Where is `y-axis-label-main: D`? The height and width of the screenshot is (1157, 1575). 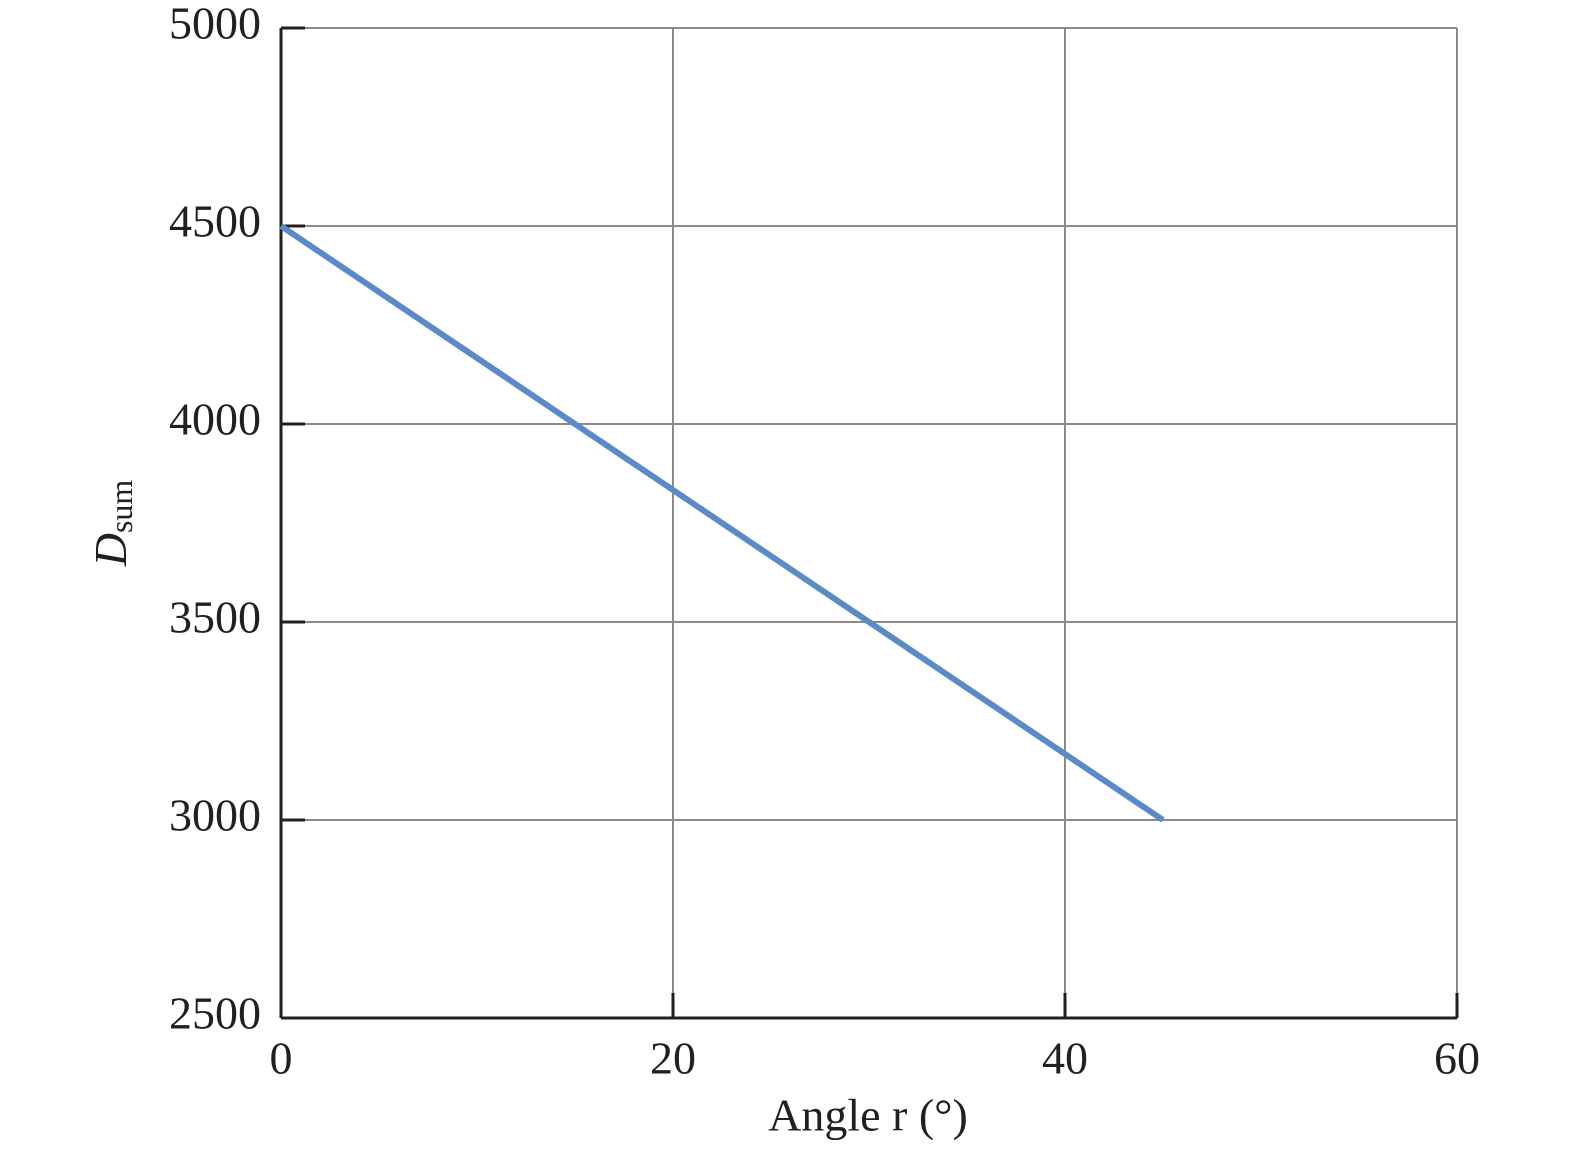
y-axis-label-main: D is located at coordinates (110, 550).